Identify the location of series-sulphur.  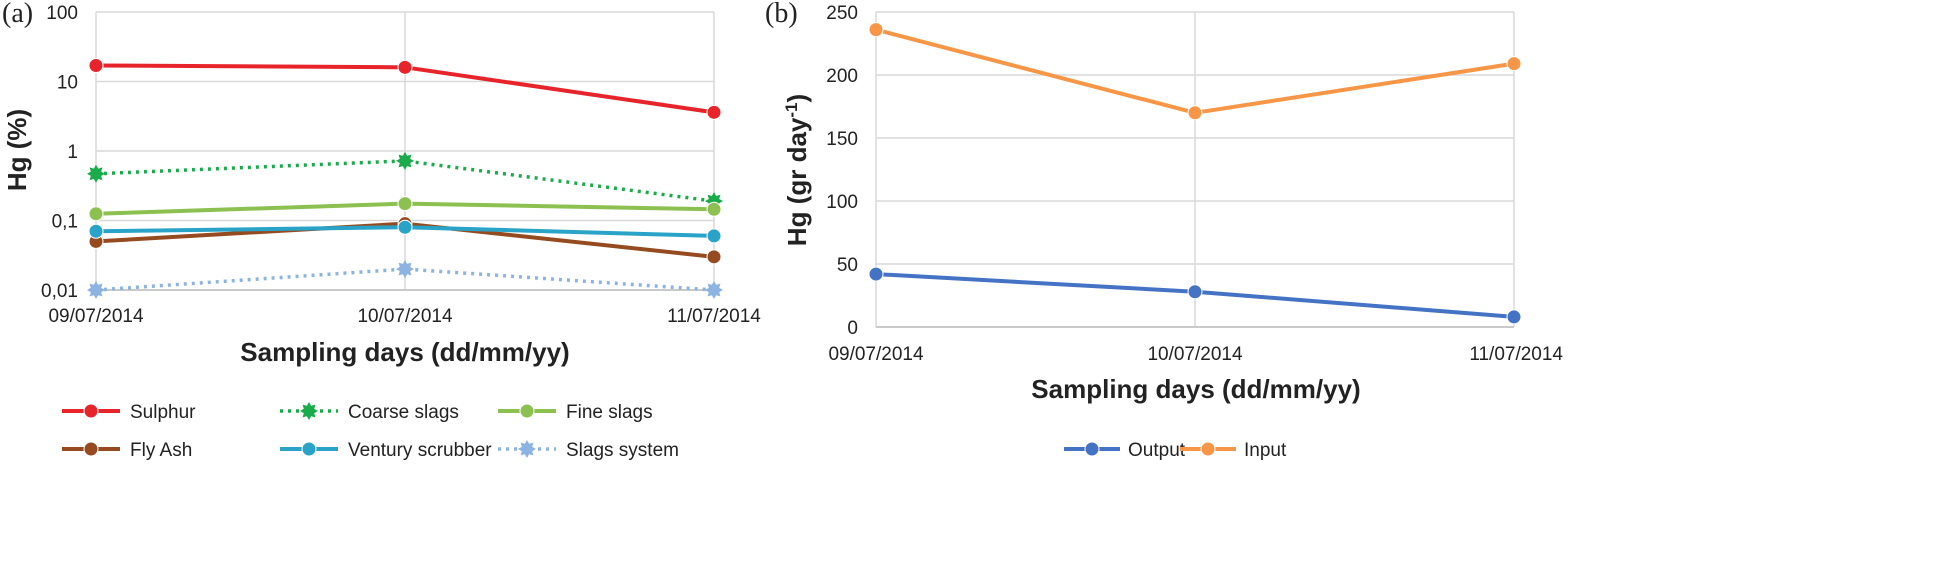
(405, 88).